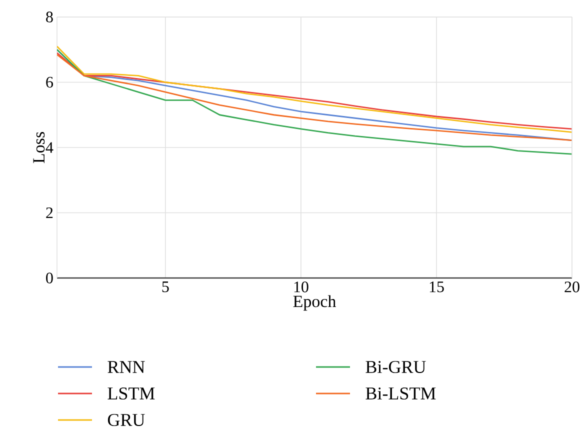 This screenshot has height=429, width=584. I want to click on legend-label: Bi-GRU, so click(396, 367).